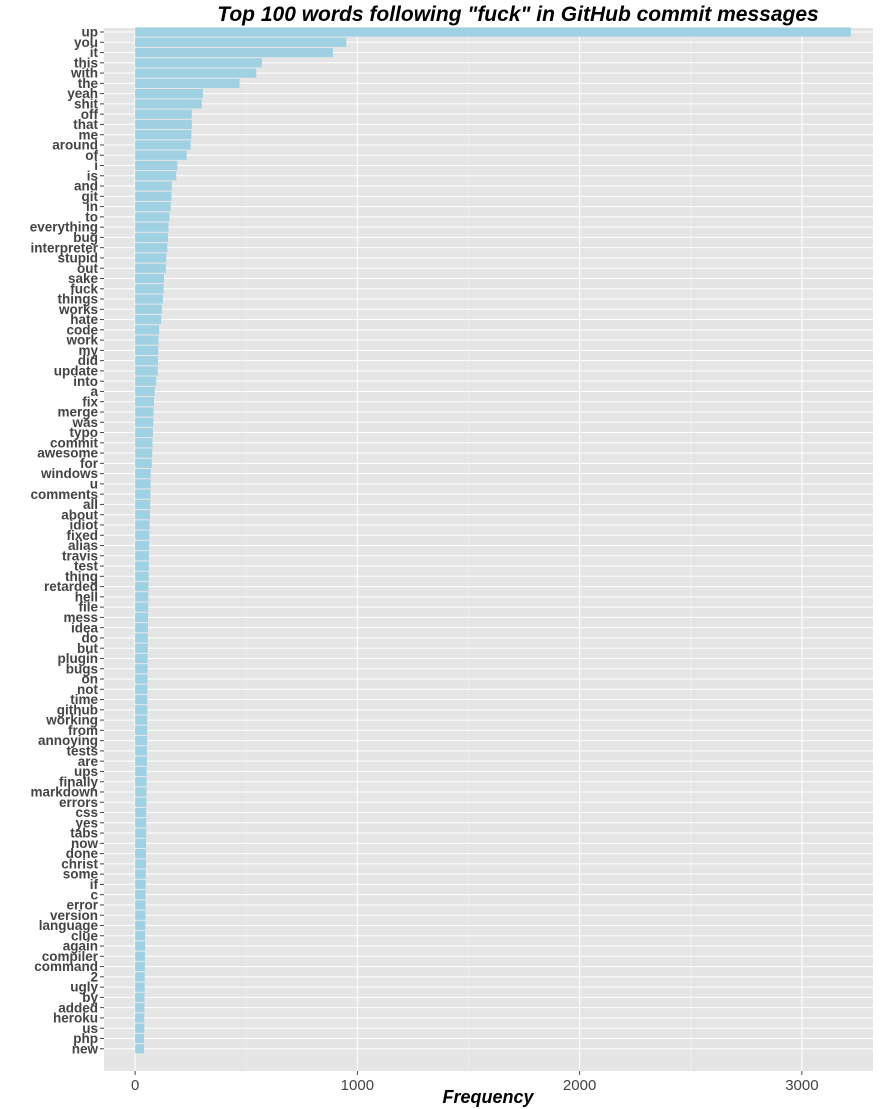 This screenshot has width=880, height=1109. I want to click on y-label-hell: hell, so click(86, 596).